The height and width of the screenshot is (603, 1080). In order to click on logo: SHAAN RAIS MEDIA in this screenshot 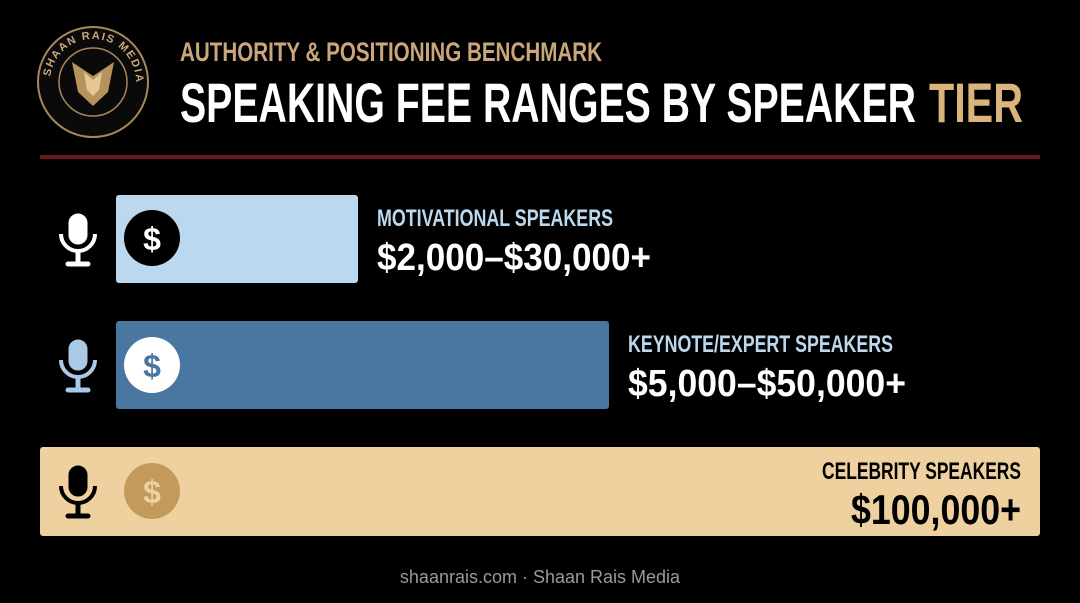, I will do `click(93, 82)`.